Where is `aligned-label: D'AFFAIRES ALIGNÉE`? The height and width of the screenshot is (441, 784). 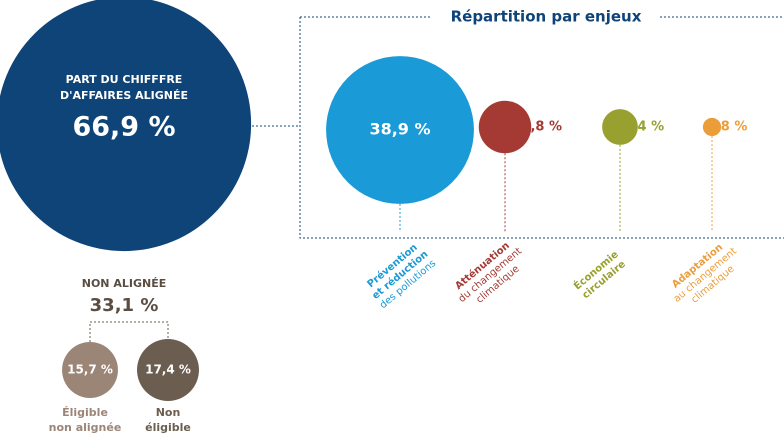 aligned-label: D'AFFAIRES ALIGNÉE is located at coordinates (124, 95).